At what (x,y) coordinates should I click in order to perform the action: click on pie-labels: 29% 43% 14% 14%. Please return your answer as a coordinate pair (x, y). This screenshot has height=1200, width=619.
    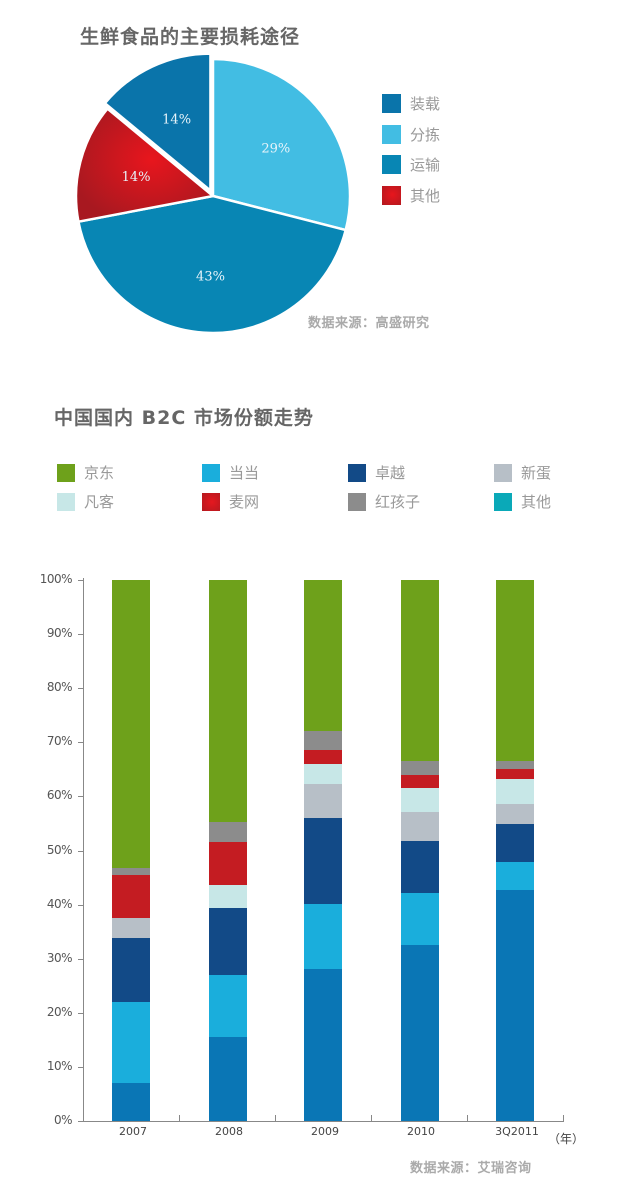
    Looking at the image, I should click on (206, 199).